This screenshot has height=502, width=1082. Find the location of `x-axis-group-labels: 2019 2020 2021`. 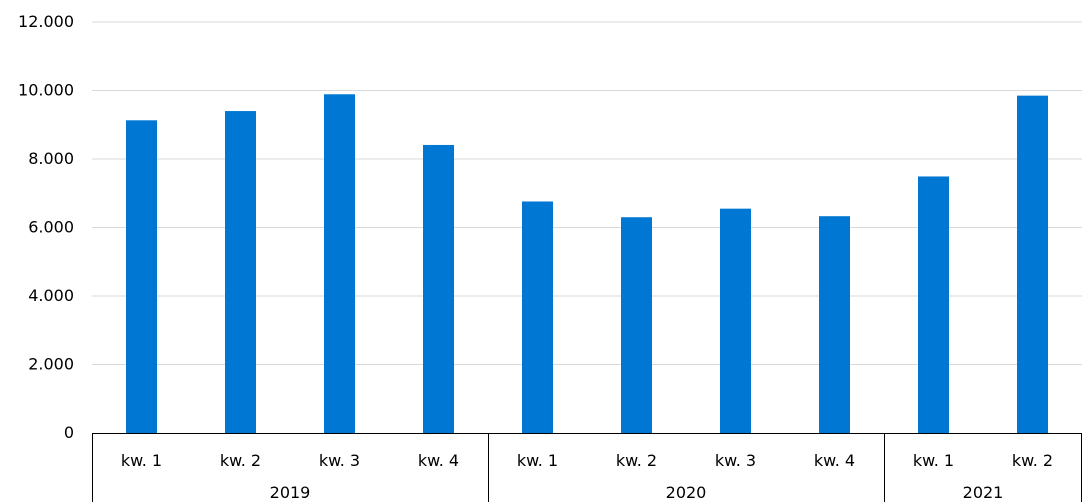

x-axis-group-labels: 2019 2020 2021 is located at coordinates (637, 492).